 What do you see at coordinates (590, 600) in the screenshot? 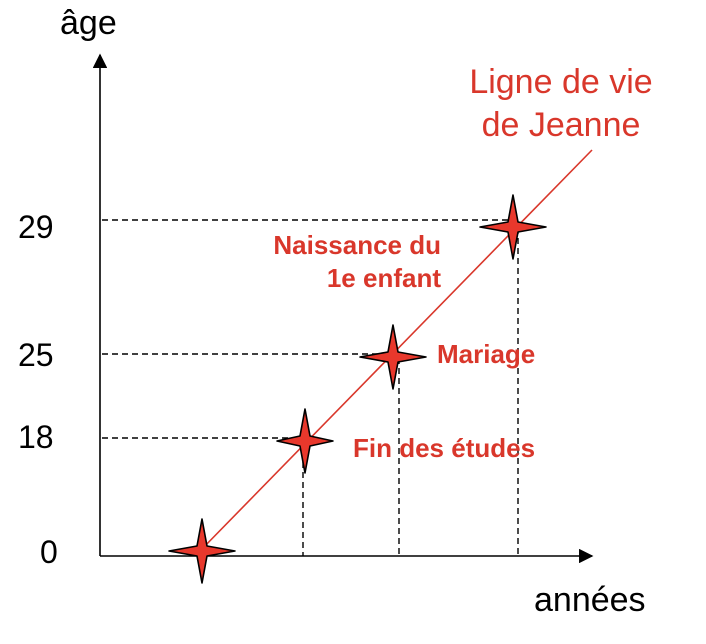
I see `x-axis-label: années` at bounding box center [590, 600].